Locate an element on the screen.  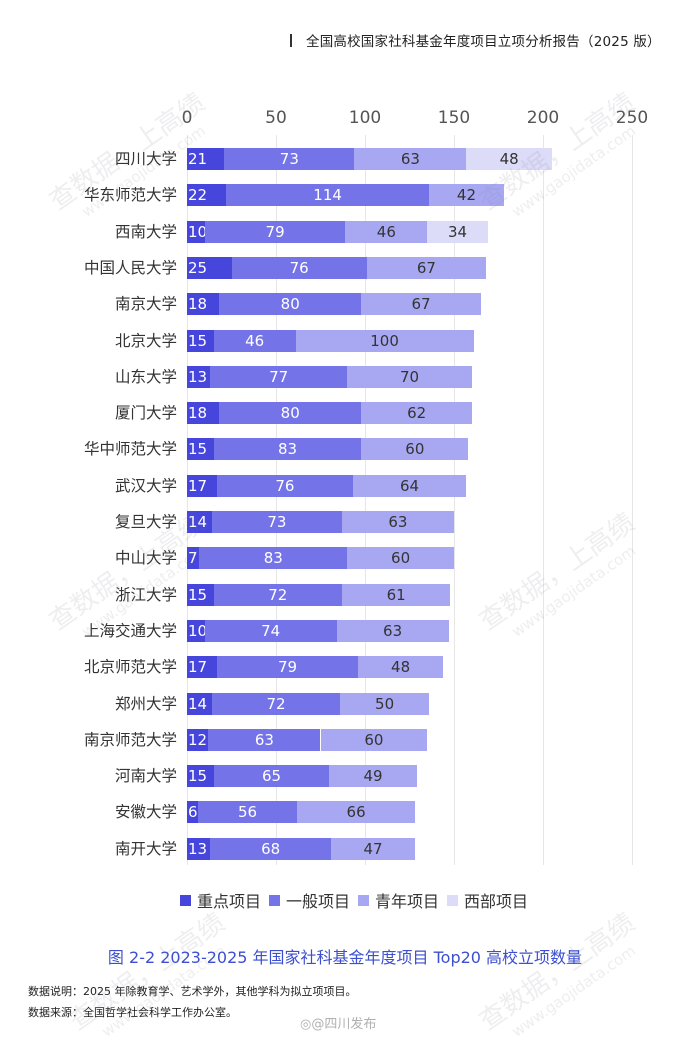
bar-segment: 61 is located at coordinates (396, 594).